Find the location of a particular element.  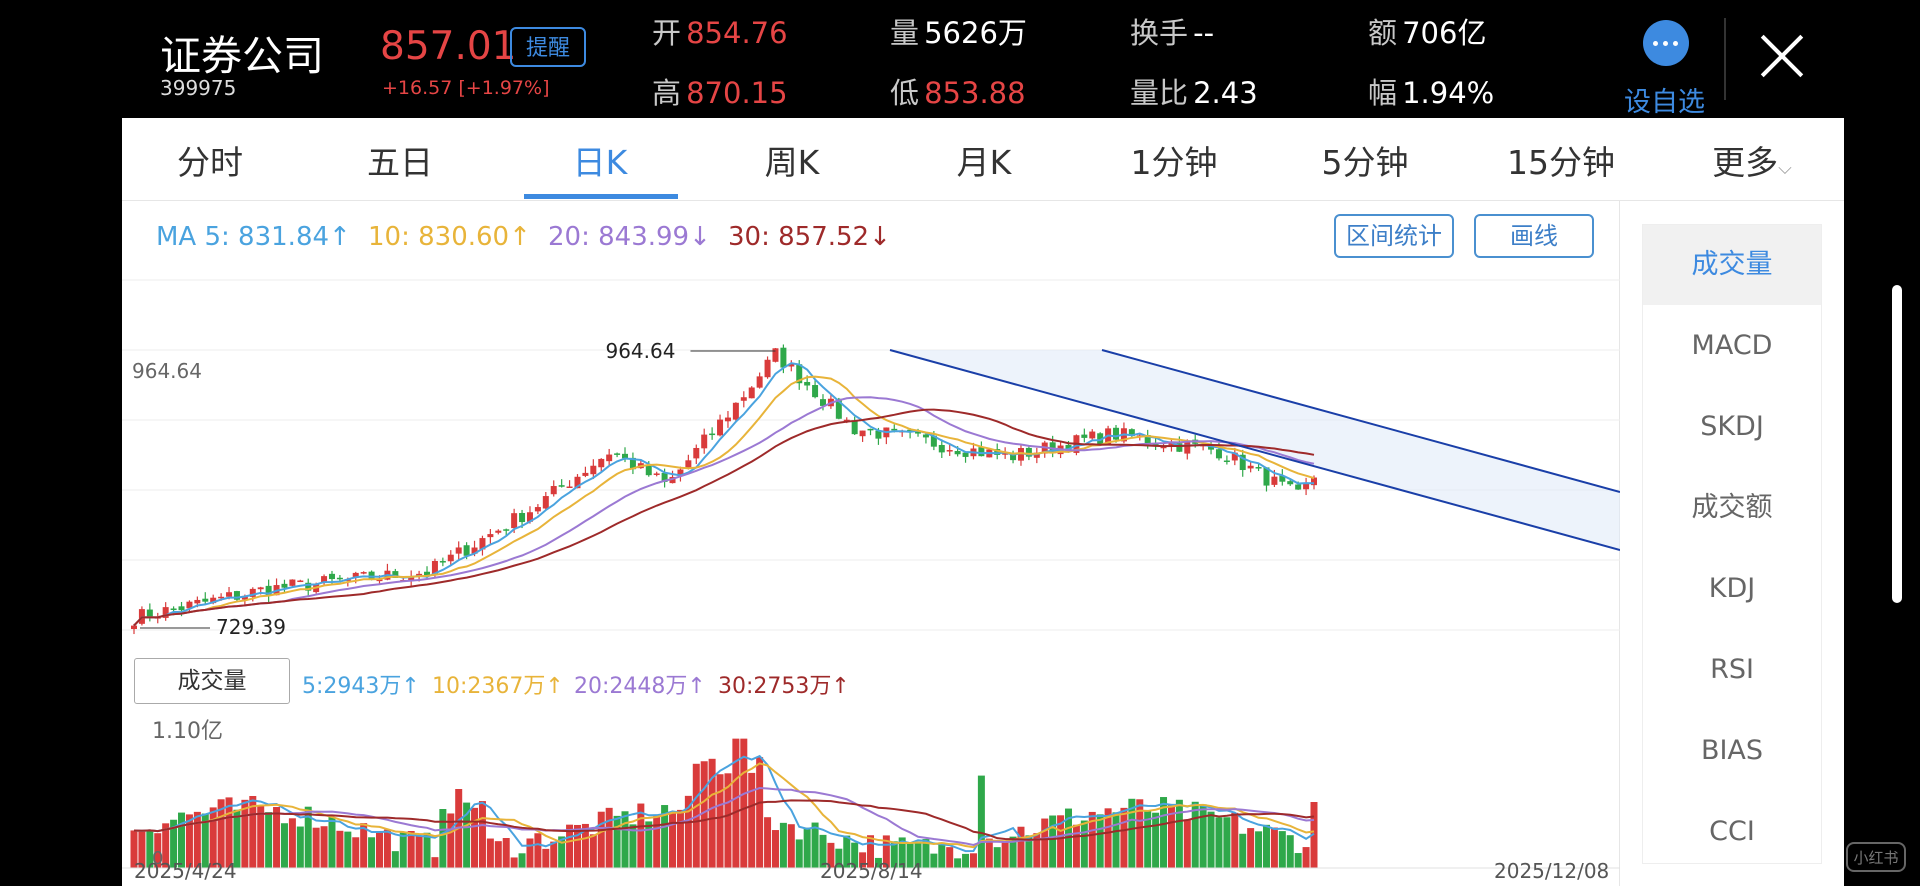

date-label-end: 2025/12/08 is located at coordinates (1551, 871).